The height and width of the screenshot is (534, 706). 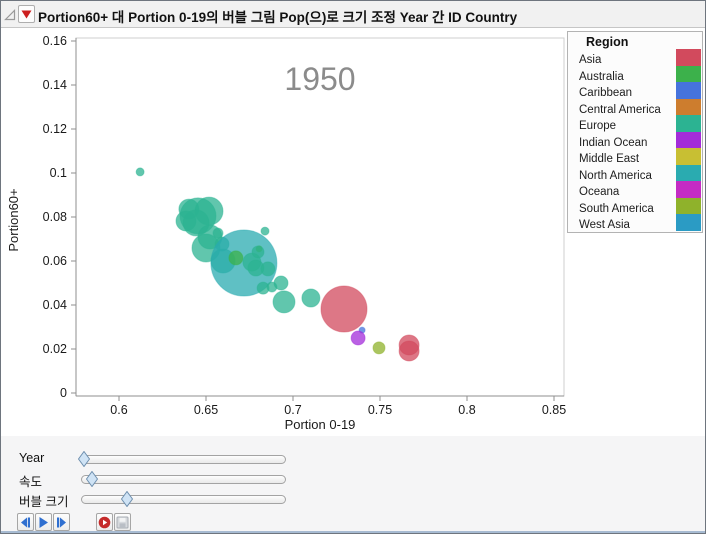 I want to click on x-tick-label: 0.75, so click(x=380, y=410).